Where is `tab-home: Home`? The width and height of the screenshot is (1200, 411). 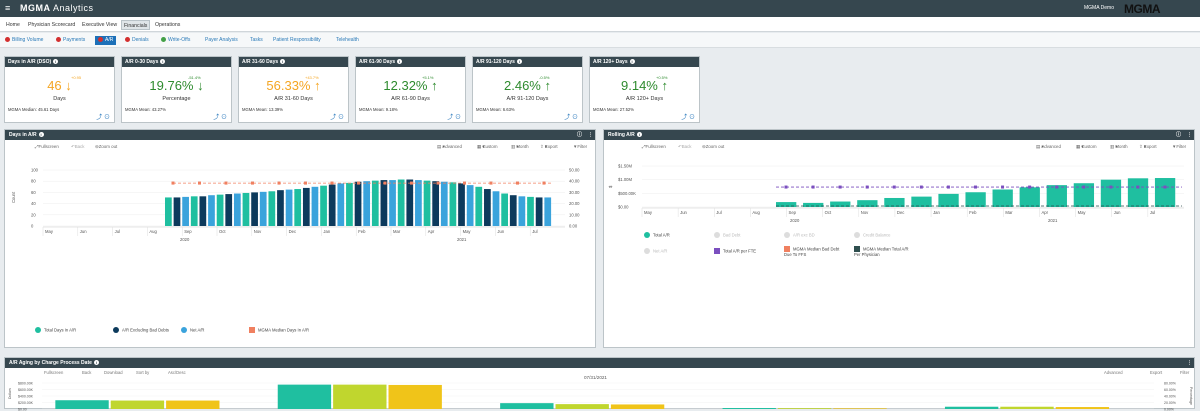
tab-home: Home is located at coordinates (13, 25).